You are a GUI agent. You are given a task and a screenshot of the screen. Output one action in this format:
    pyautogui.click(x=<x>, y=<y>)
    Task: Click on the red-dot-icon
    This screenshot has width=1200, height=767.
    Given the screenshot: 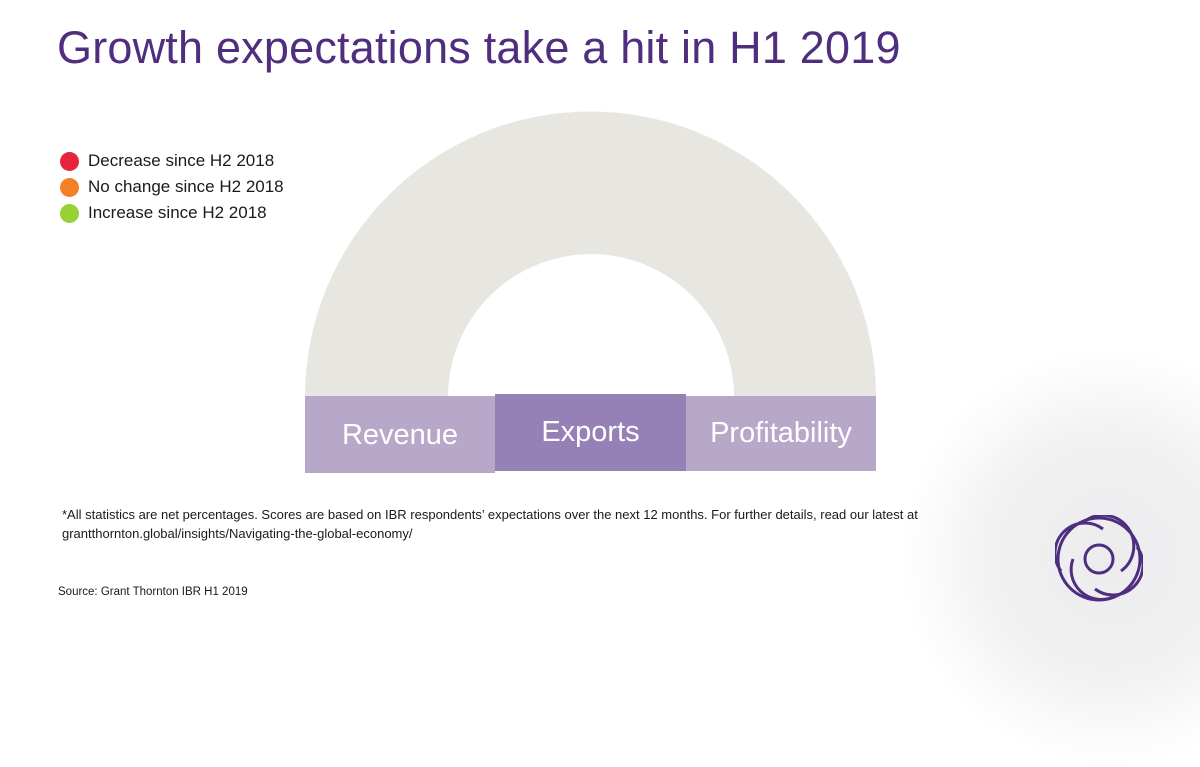 What is the action you would take?
    pyautogui.click(x=69, y=161)
    